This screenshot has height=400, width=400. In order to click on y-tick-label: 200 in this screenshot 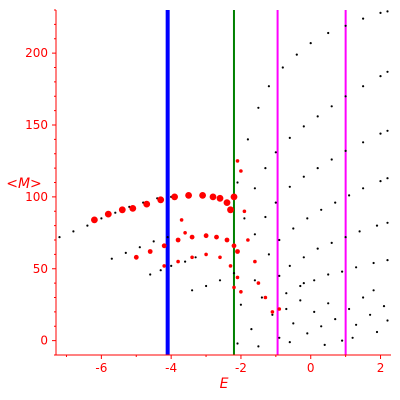, I will do `click(36, 53)`.